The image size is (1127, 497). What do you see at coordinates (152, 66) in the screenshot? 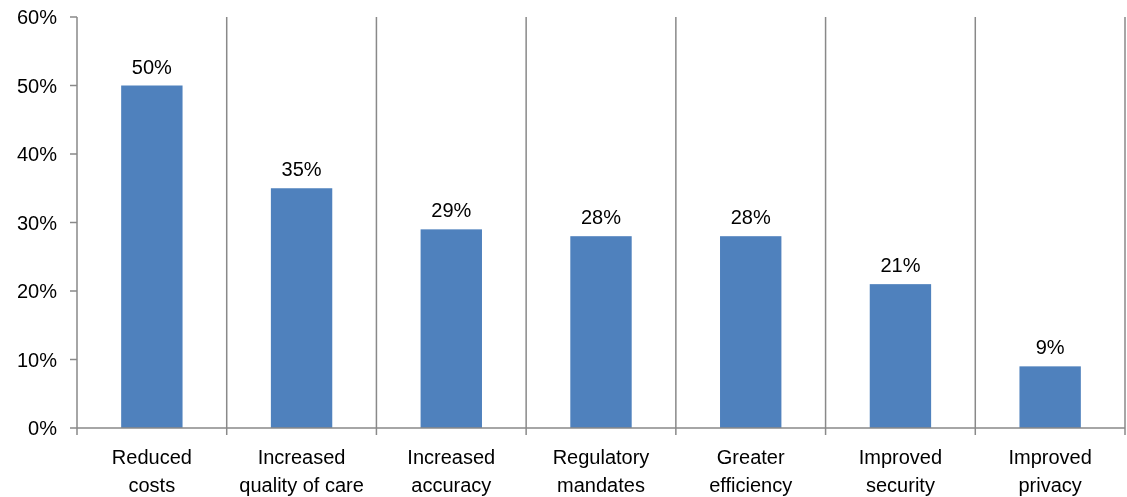
I see `data-label: 50%` at bounding box center [152, 66].